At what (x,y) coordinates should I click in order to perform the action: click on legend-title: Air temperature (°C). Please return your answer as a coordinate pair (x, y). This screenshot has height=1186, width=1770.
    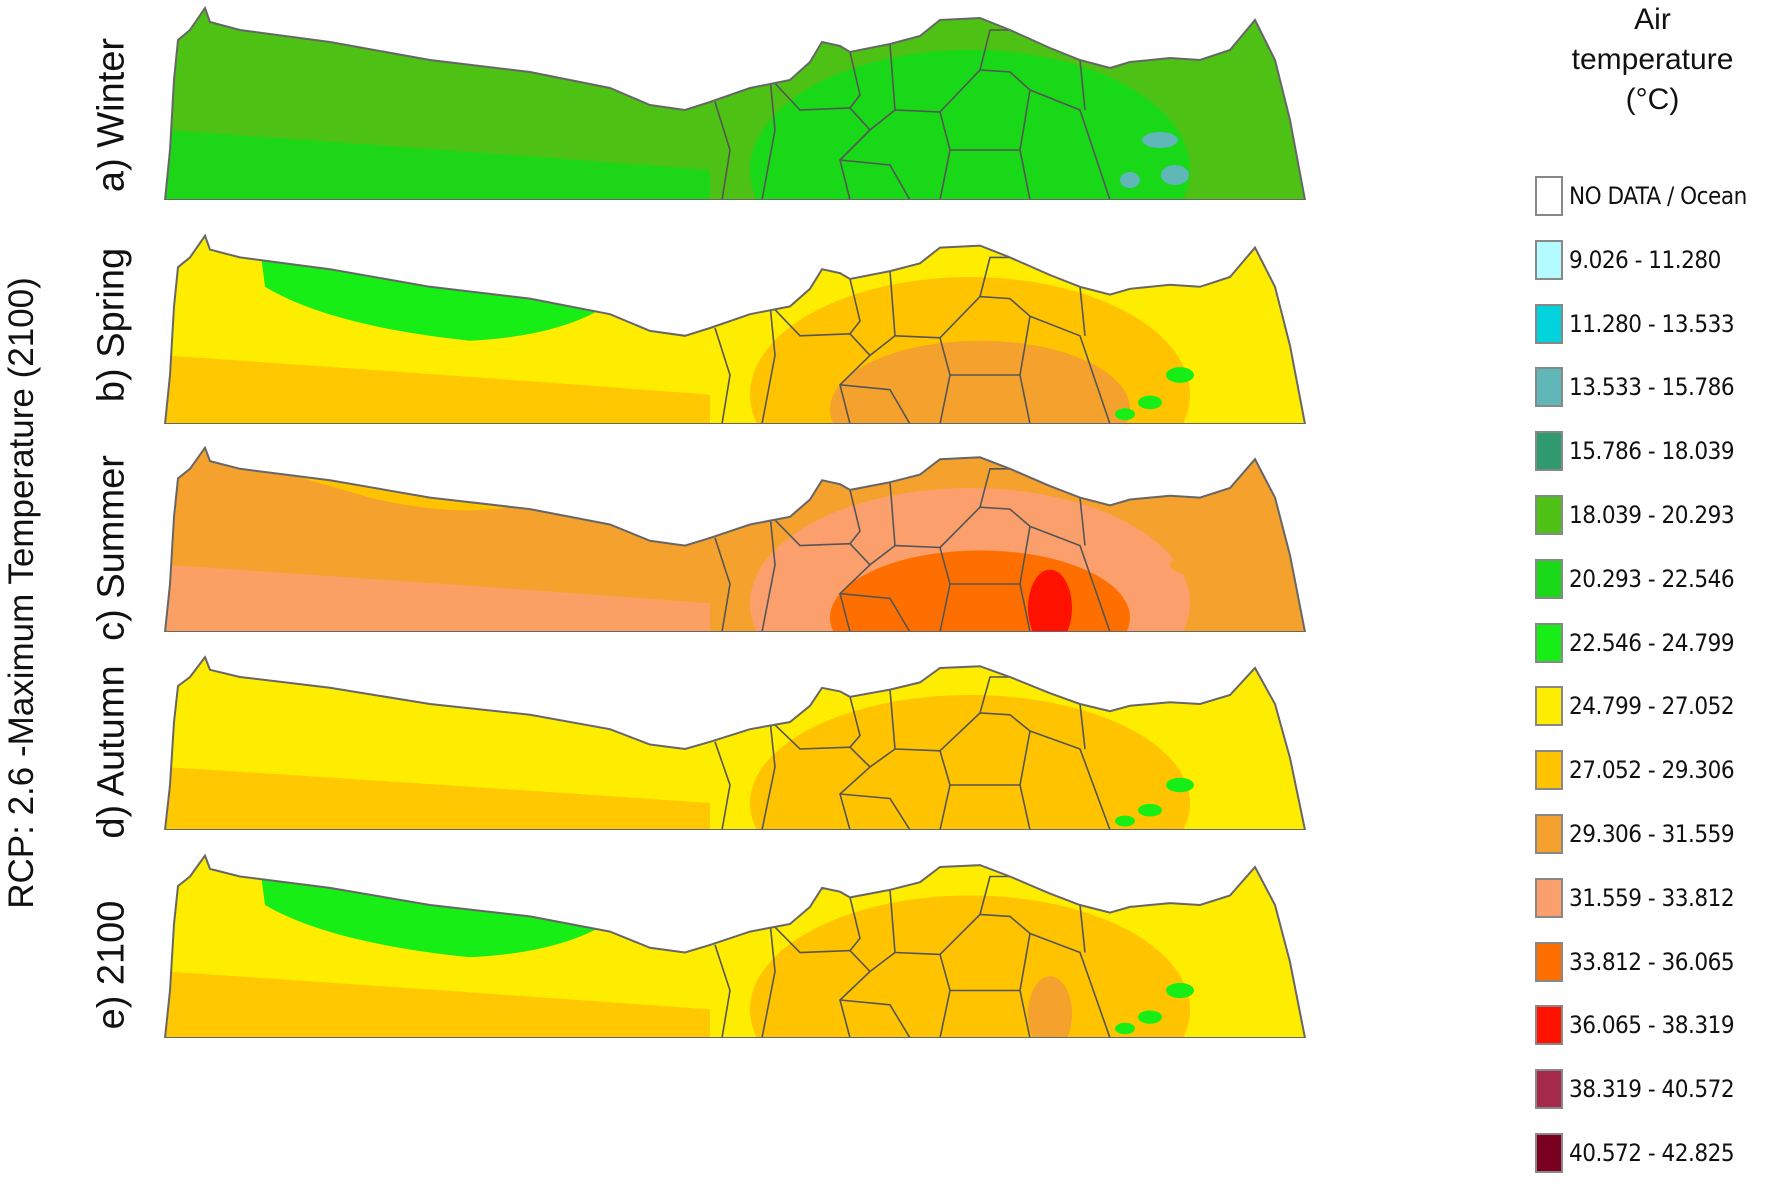
    Looking at the image, I should click on (1652, 60).